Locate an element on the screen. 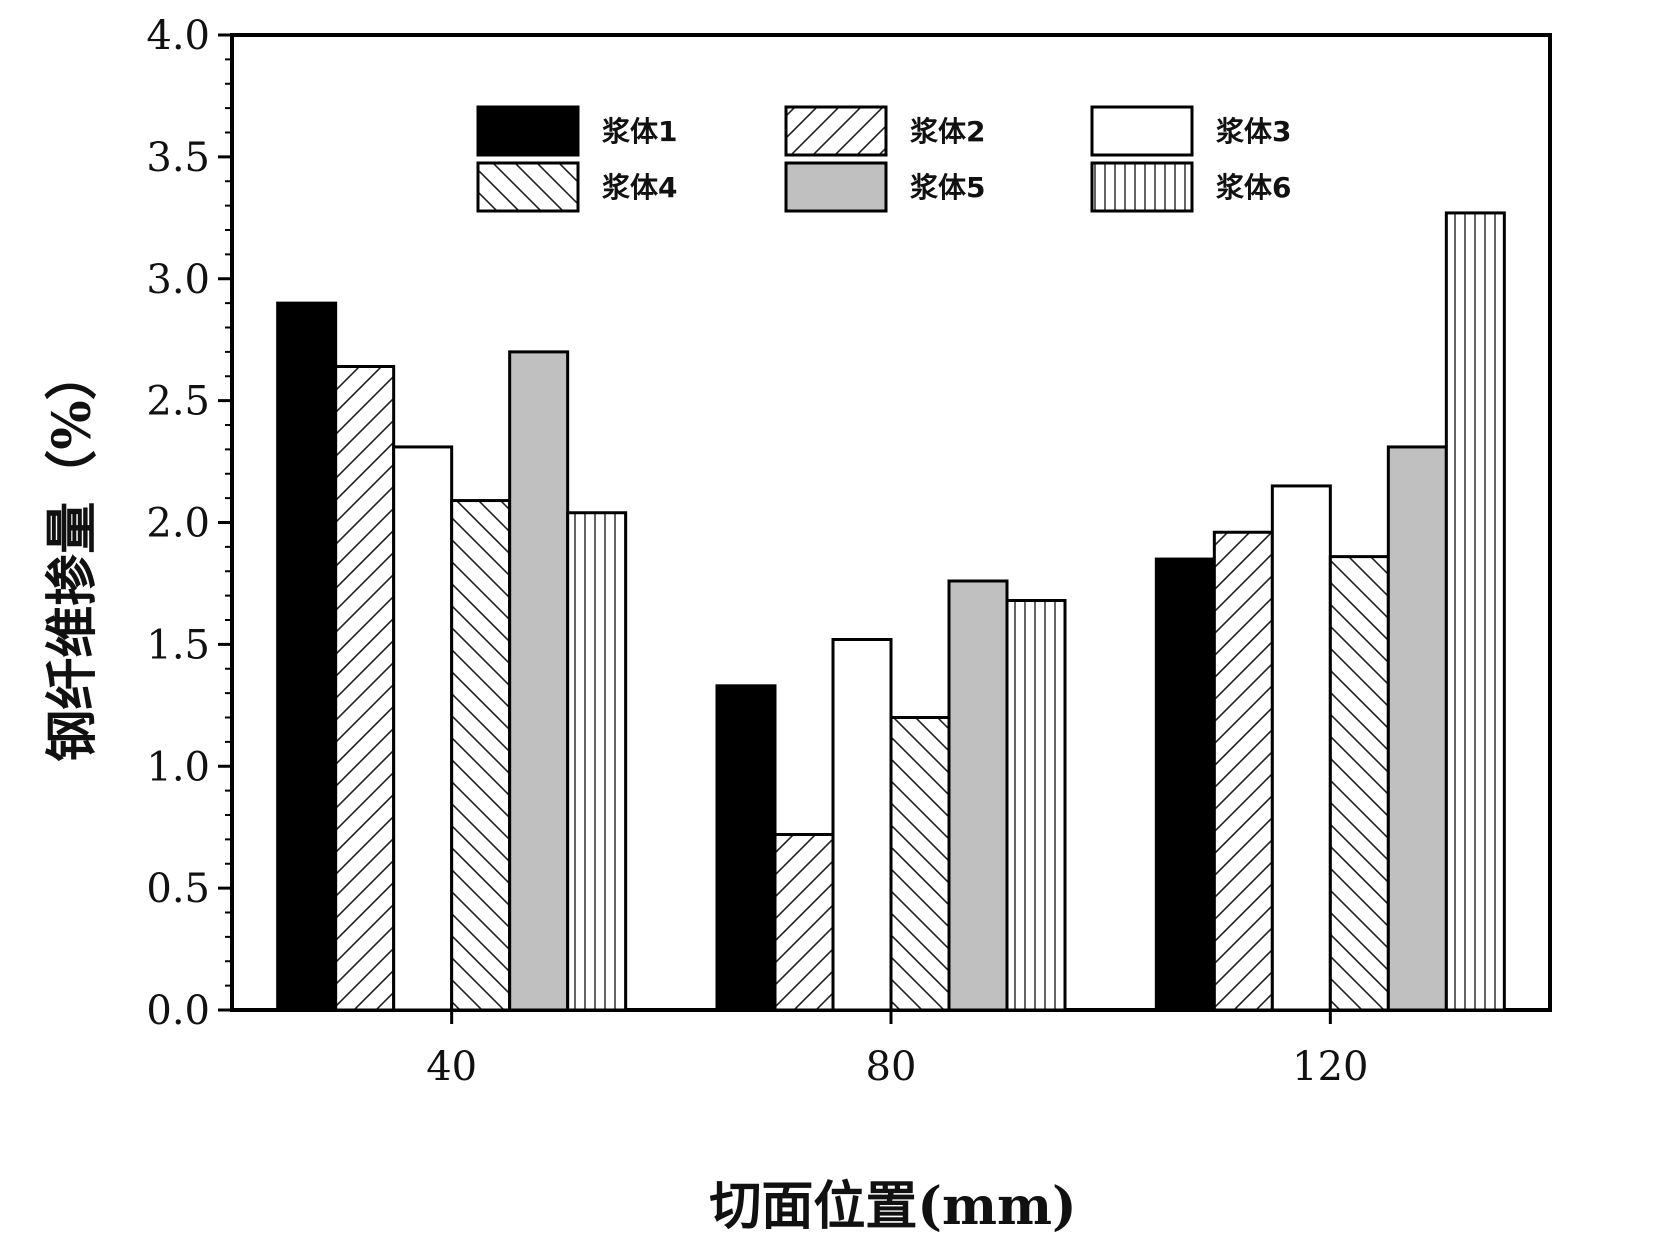 This screenshot has height=1251, width=1659. y-tick-label: 1.5 is located at coordinates (178, 645).